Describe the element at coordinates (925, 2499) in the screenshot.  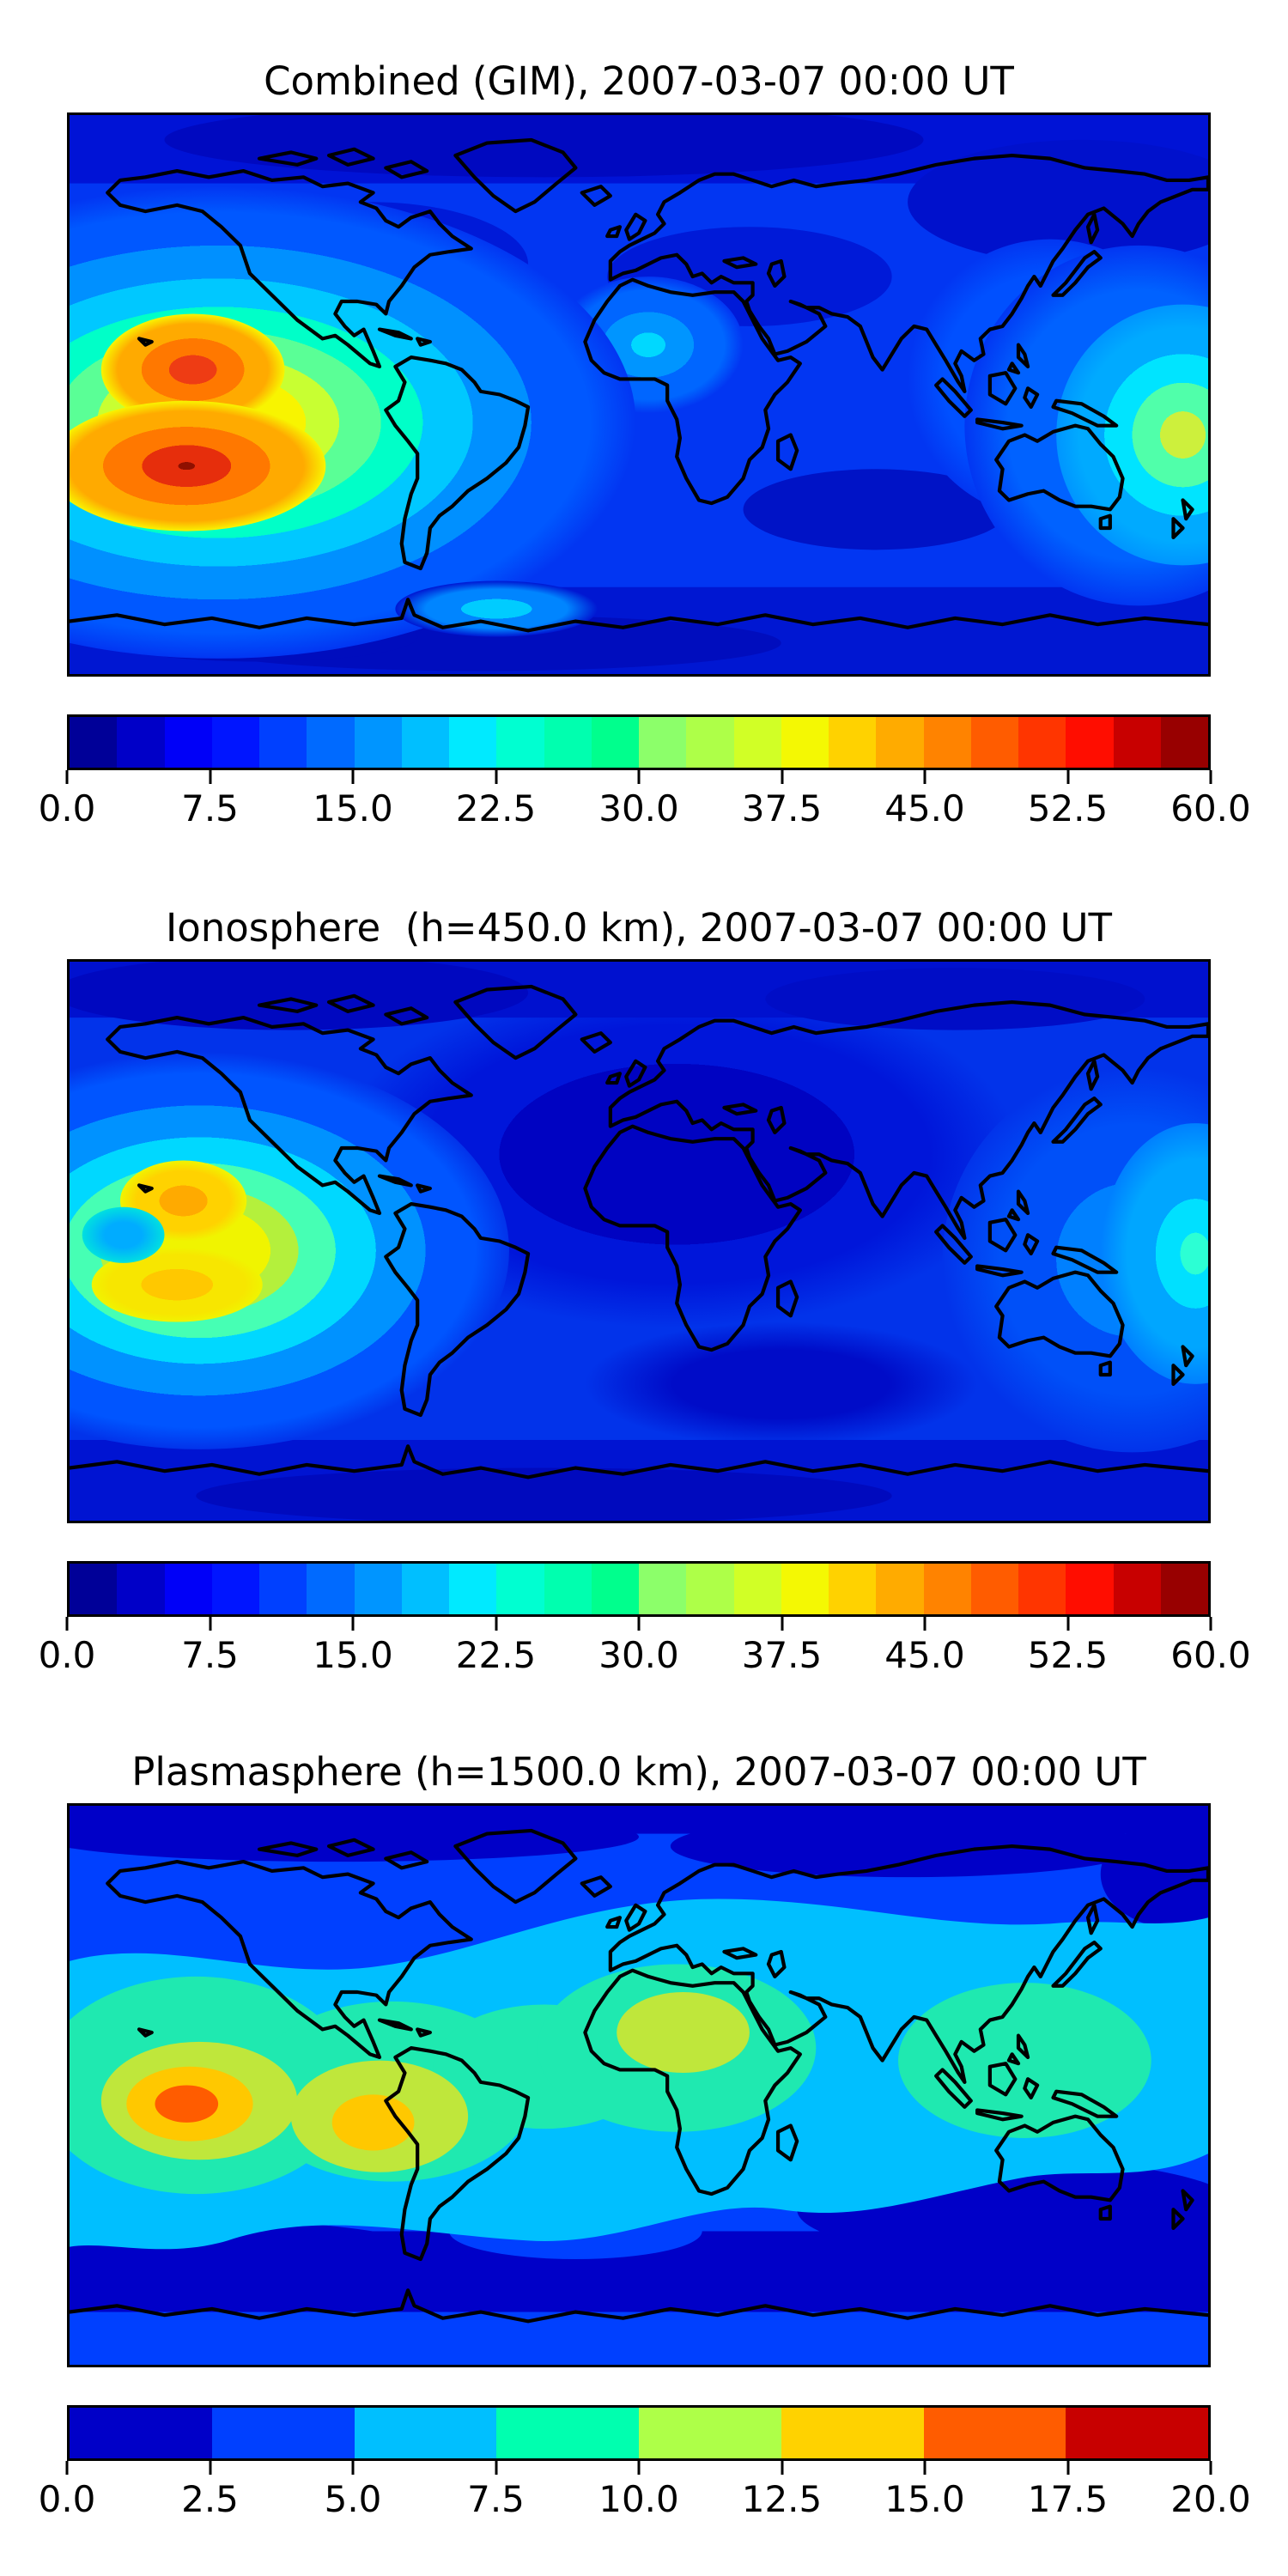
I see `colorbar-tick-label: 15.0` at that location.